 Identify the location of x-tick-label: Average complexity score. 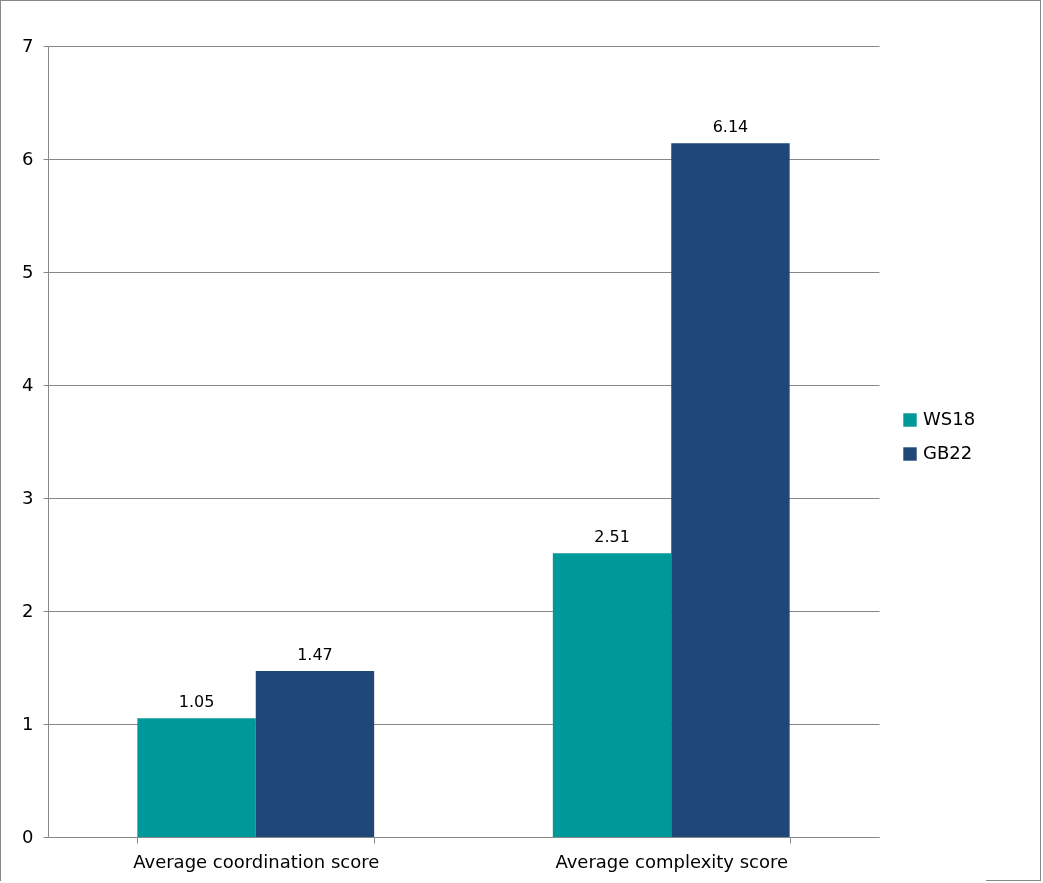
(672, 861).